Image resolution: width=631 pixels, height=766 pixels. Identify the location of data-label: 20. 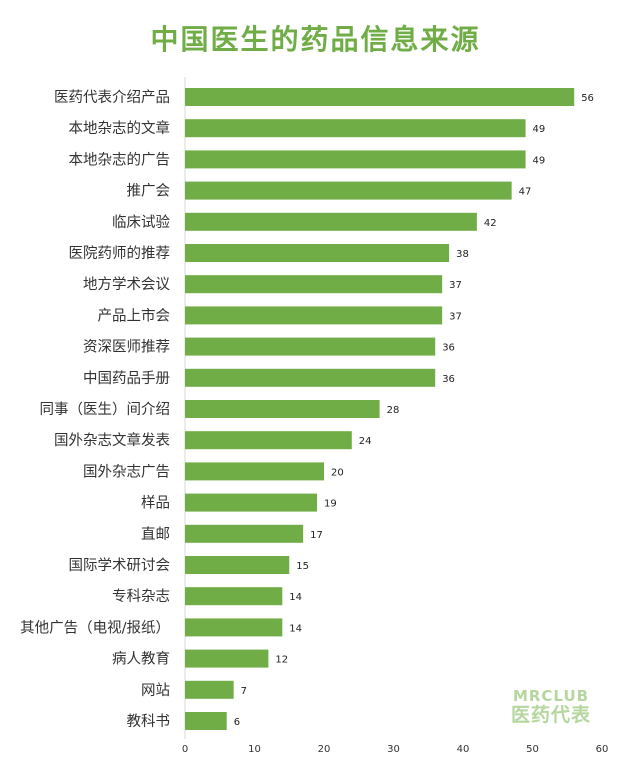
(337, 472).